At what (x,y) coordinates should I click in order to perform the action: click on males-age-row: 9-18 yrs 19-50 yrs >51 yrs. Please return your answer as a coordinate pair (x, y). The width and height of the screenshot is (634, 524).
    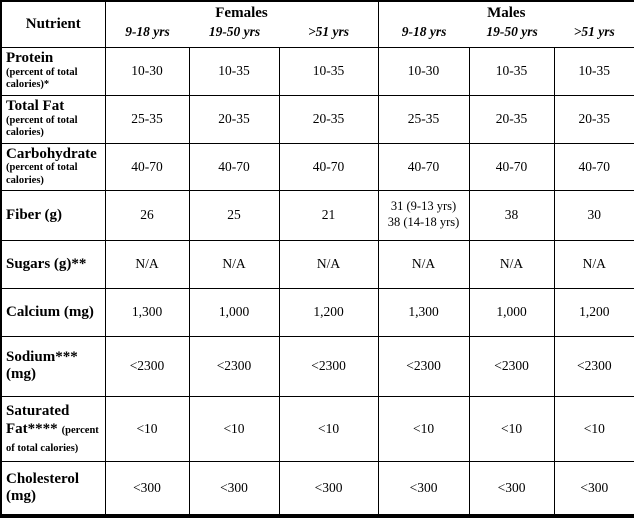
    Looking at the image, I should click on (506, 32).